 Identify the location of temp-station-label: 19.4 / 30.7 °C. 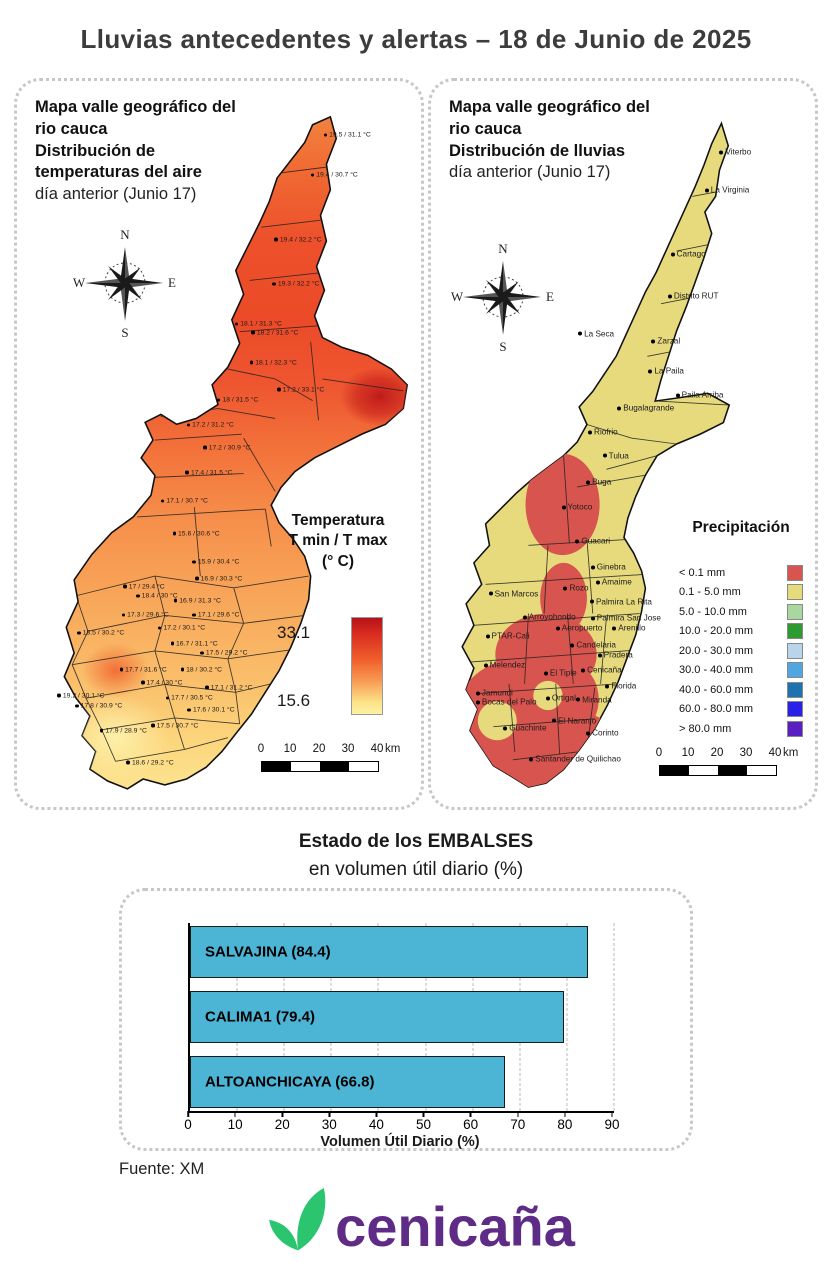
(334, 175).